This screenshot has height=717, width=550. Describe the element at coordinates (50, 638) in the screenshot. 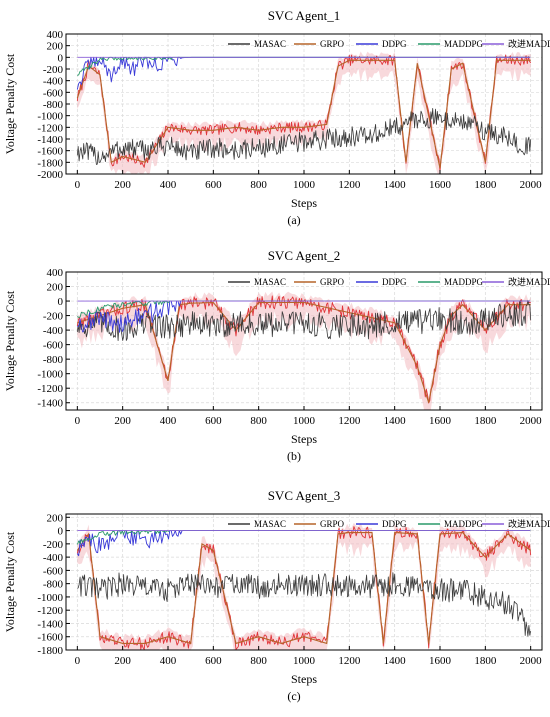

I see `y-tick-label: -1600` at that location.